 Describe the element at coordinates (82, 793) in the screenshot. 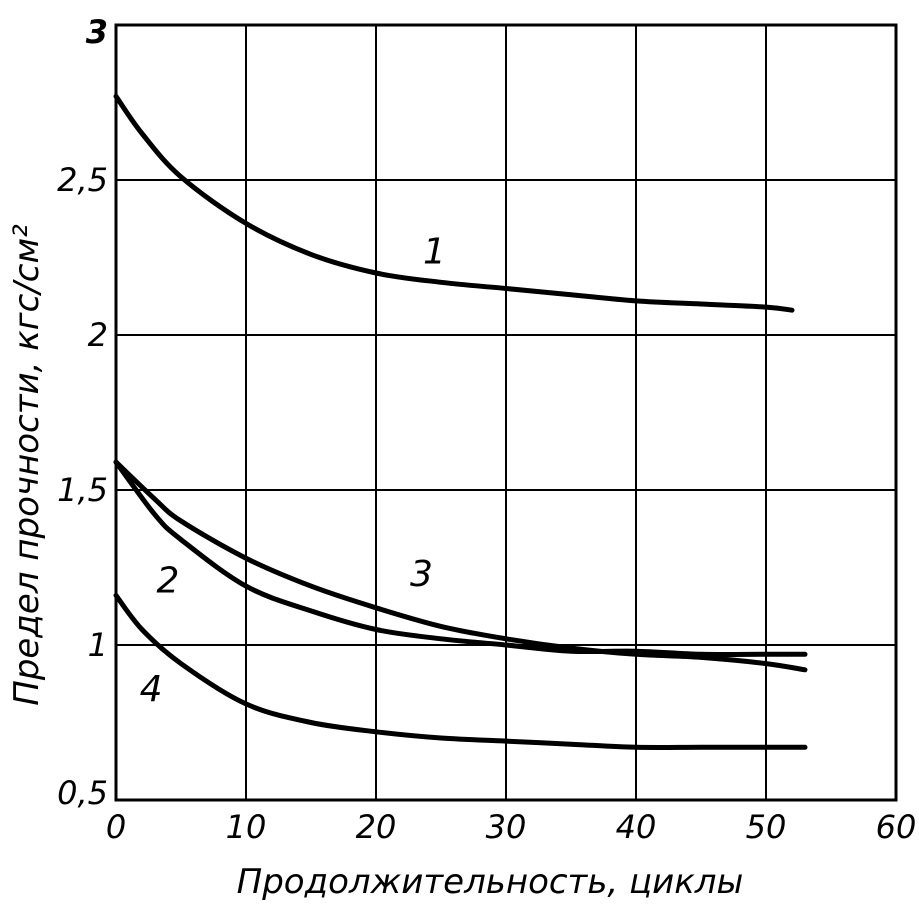

I see `y-tick-label: 0,5` at that location.